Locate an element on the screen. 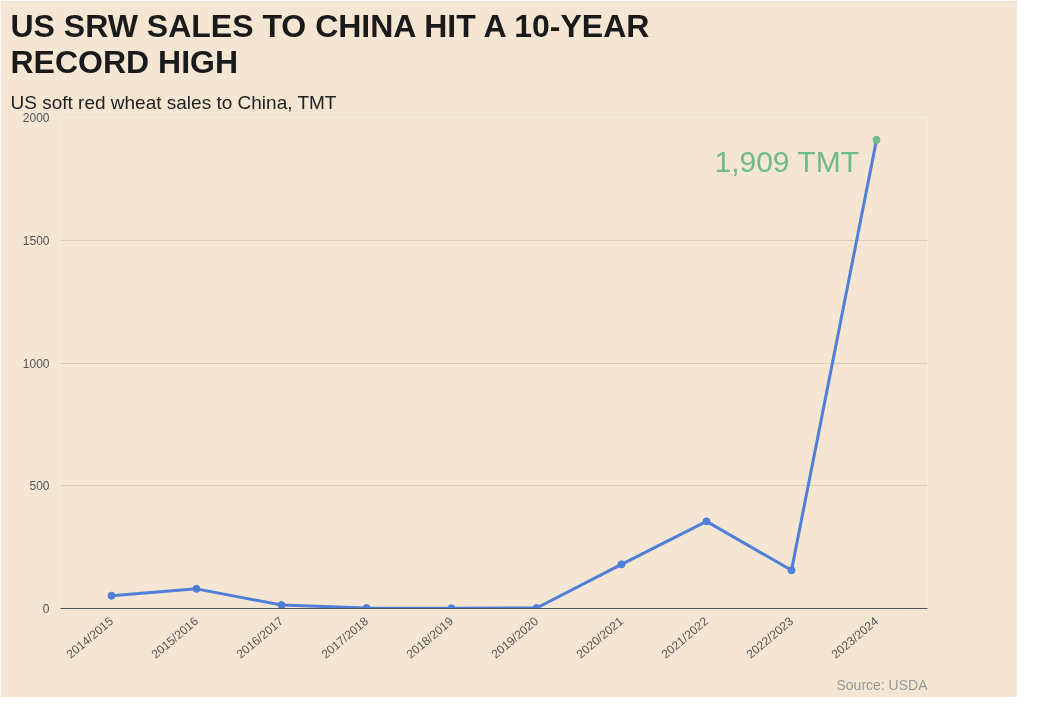 The image size is (1037, 717). y-tick-label: 500 is located at coordinates (39, 486).